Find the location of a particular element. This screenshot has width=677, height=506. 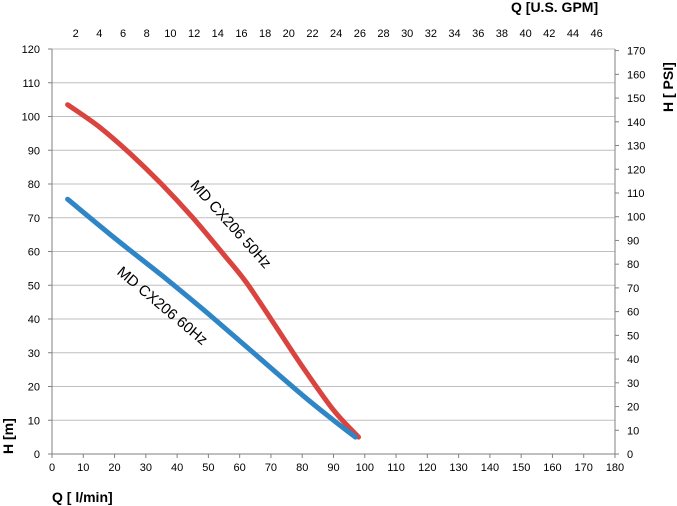

x-tick-label: 70 is located at coordinates (271, 468).